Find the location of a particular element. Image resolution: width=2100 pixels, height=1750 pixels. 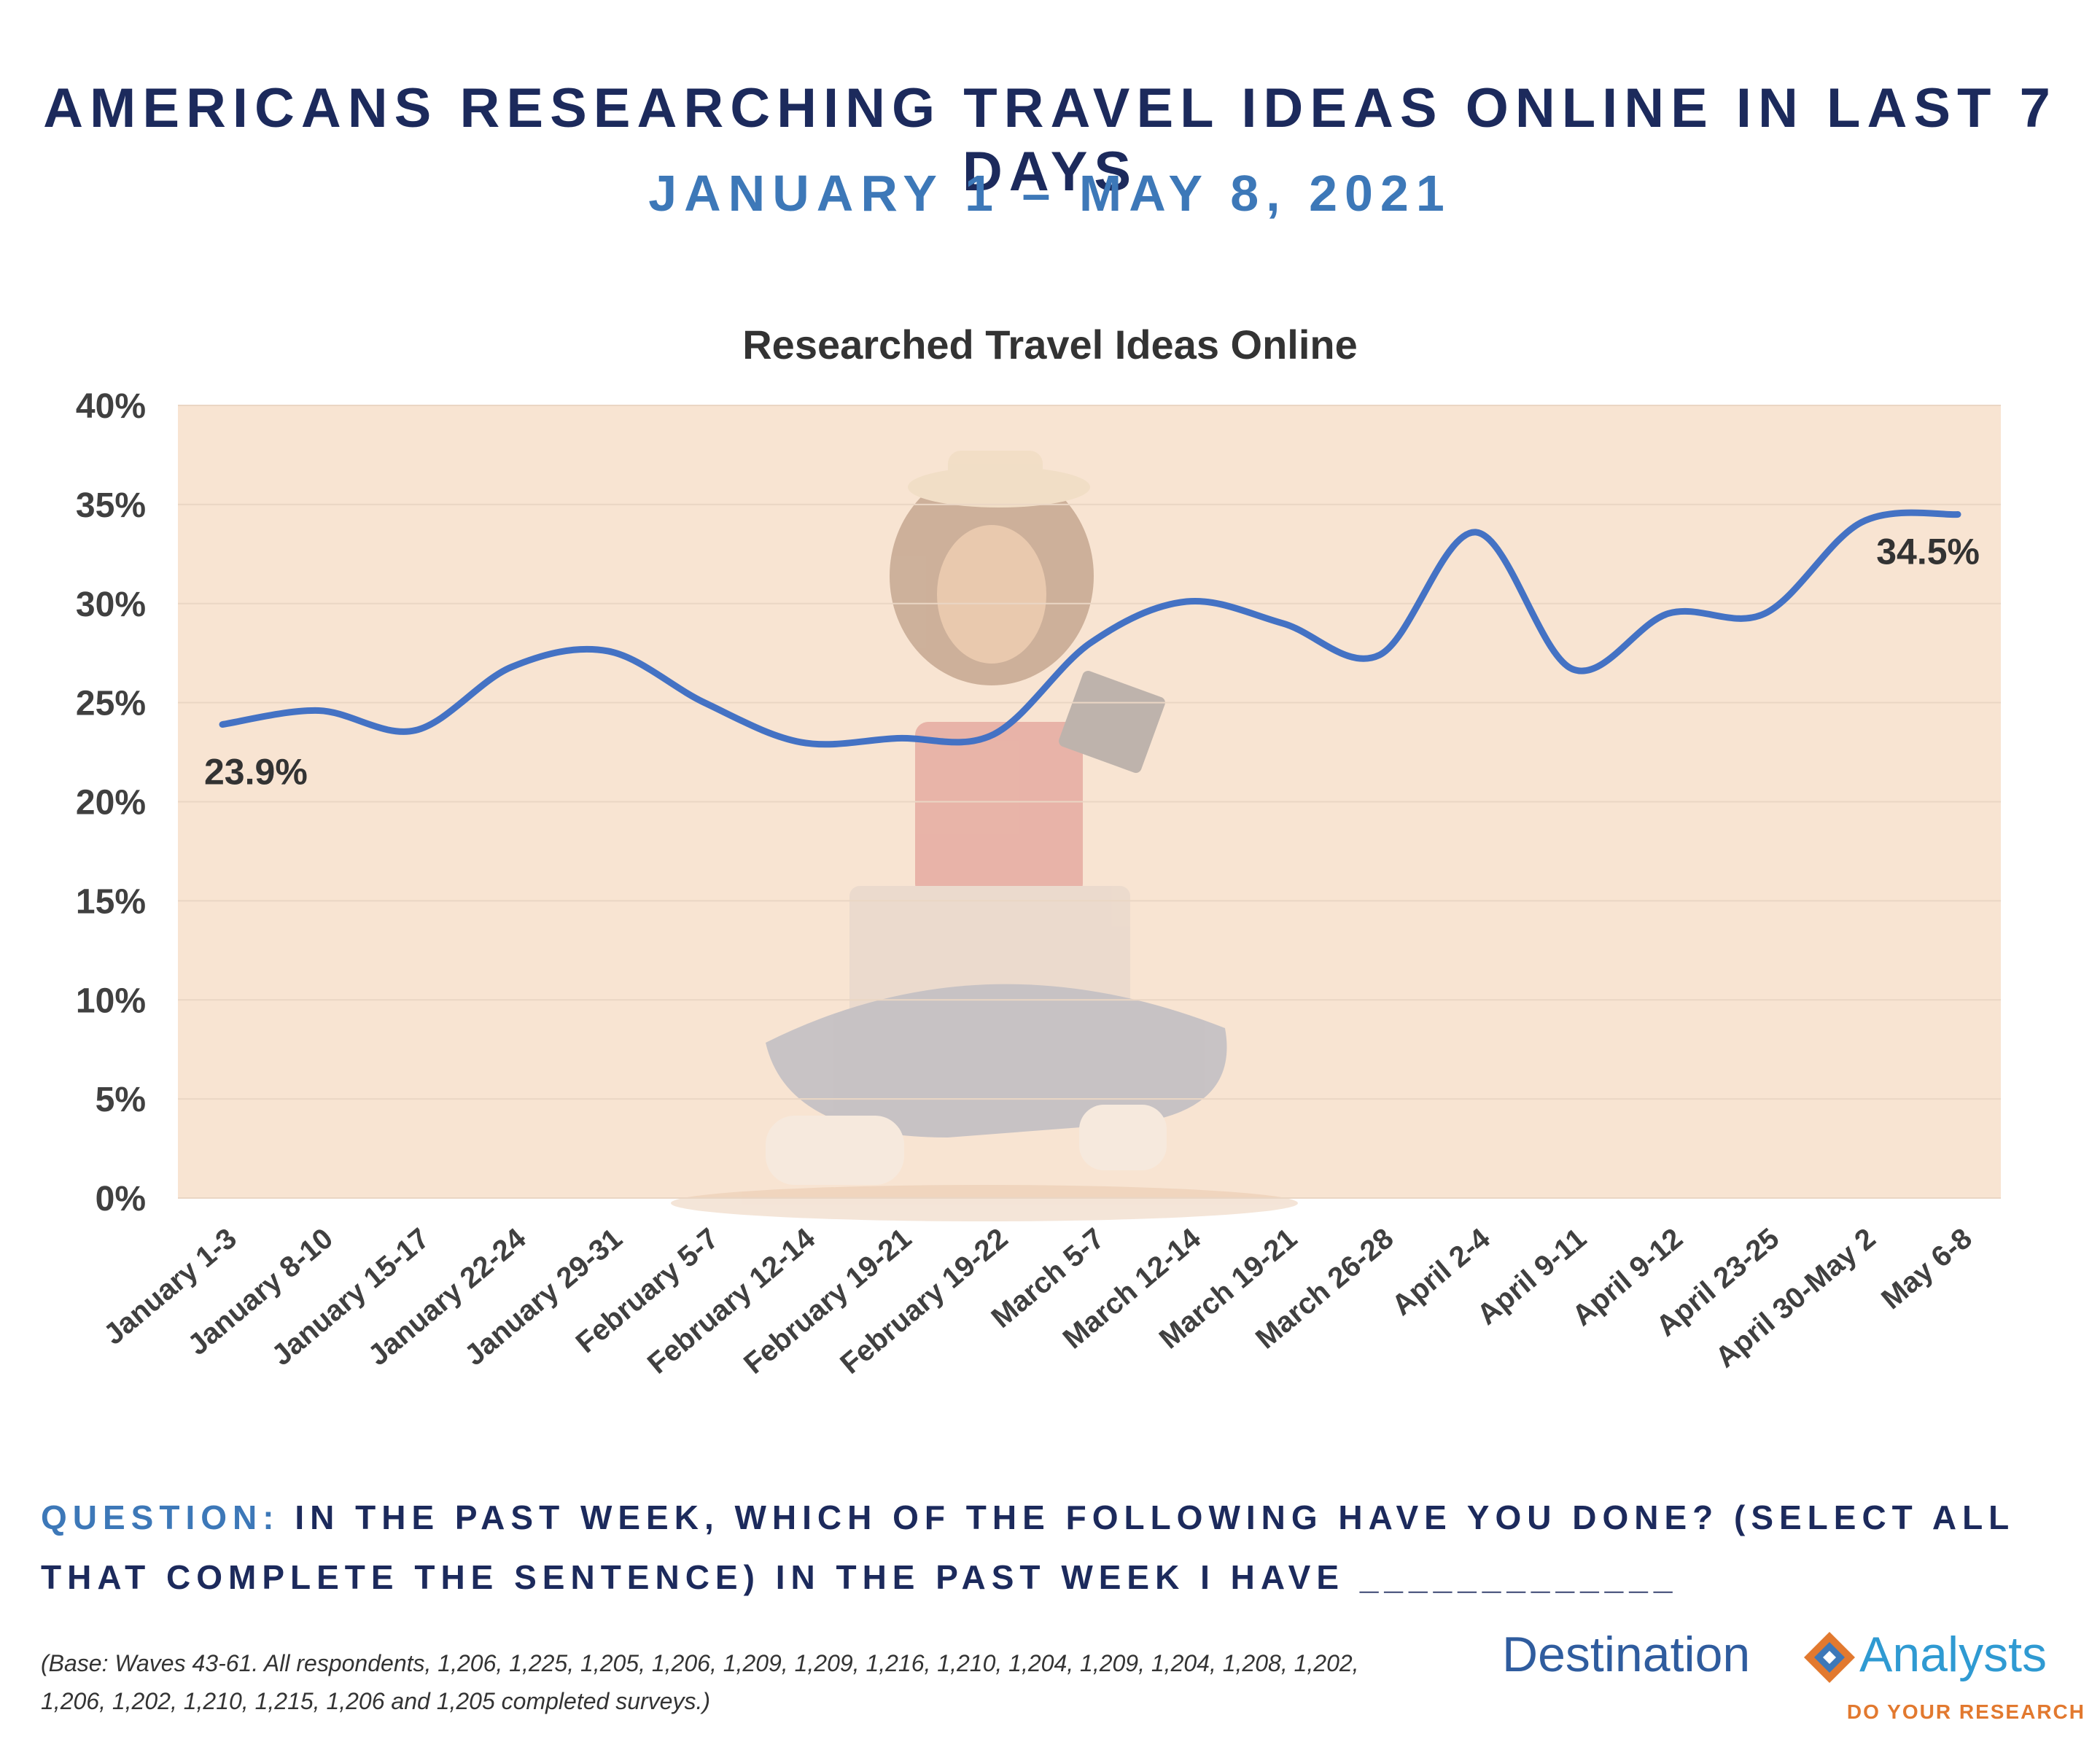

y-tick-label: 40% is located at coordinates (111, 406).